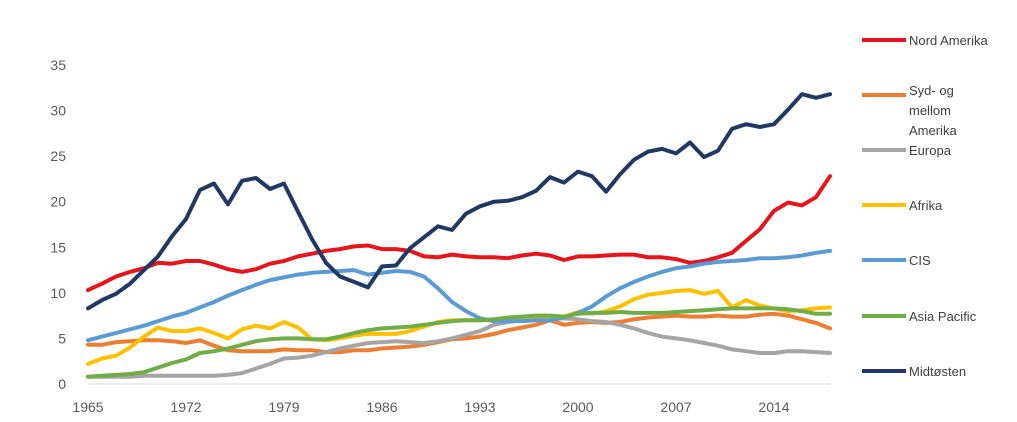 This screenshot has height=422, width=1017. What do you see at coordinates (58, 111) in the screenshot?
I see `y-tick-label: 30` at bounding box center [58, 111].